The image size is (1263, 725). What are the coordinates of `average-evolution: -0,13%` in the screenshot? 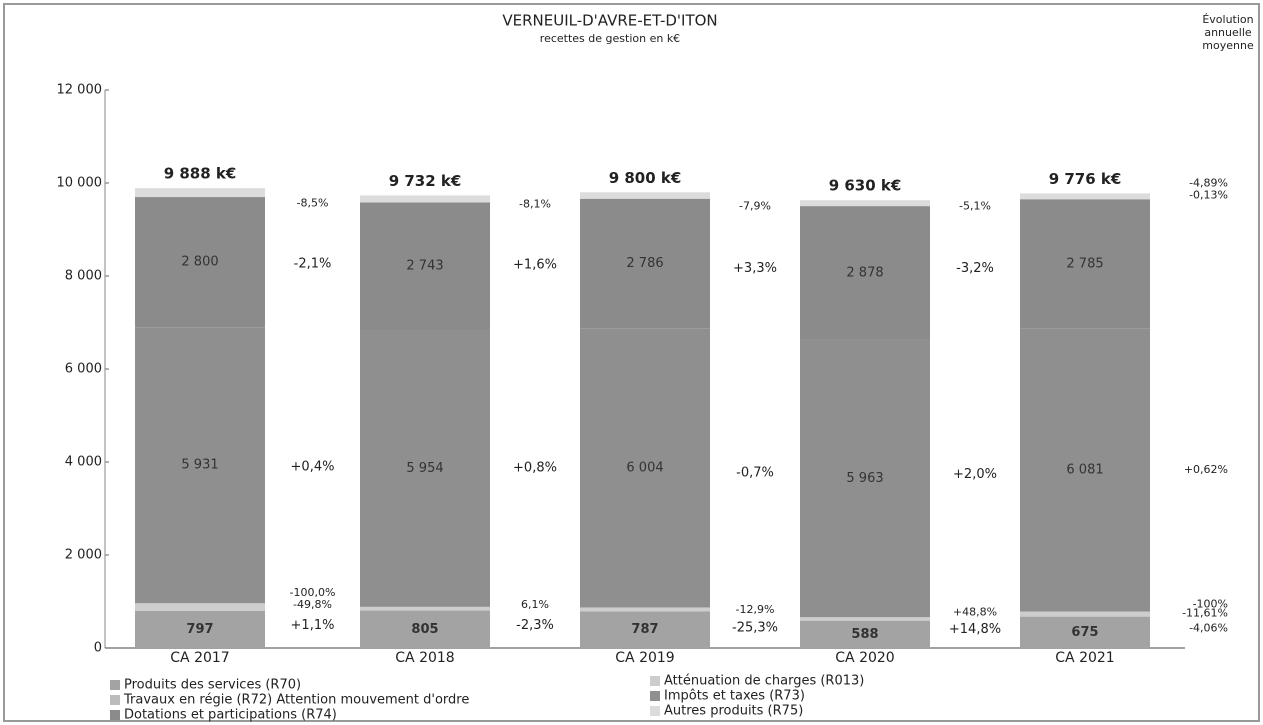 It's located at (1208, 194).